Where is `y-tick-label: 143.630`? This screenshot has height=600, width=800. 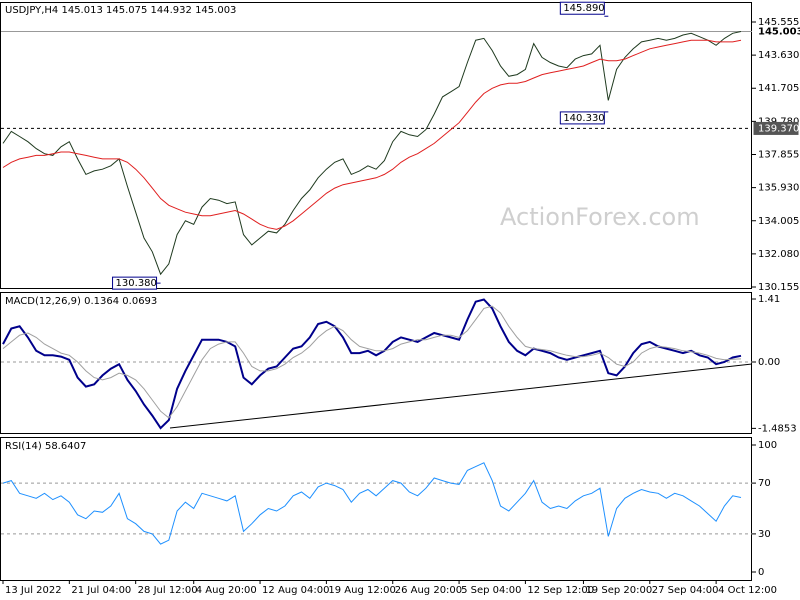
y-tick-label: 143.630 is located at coordinates (778, 55).